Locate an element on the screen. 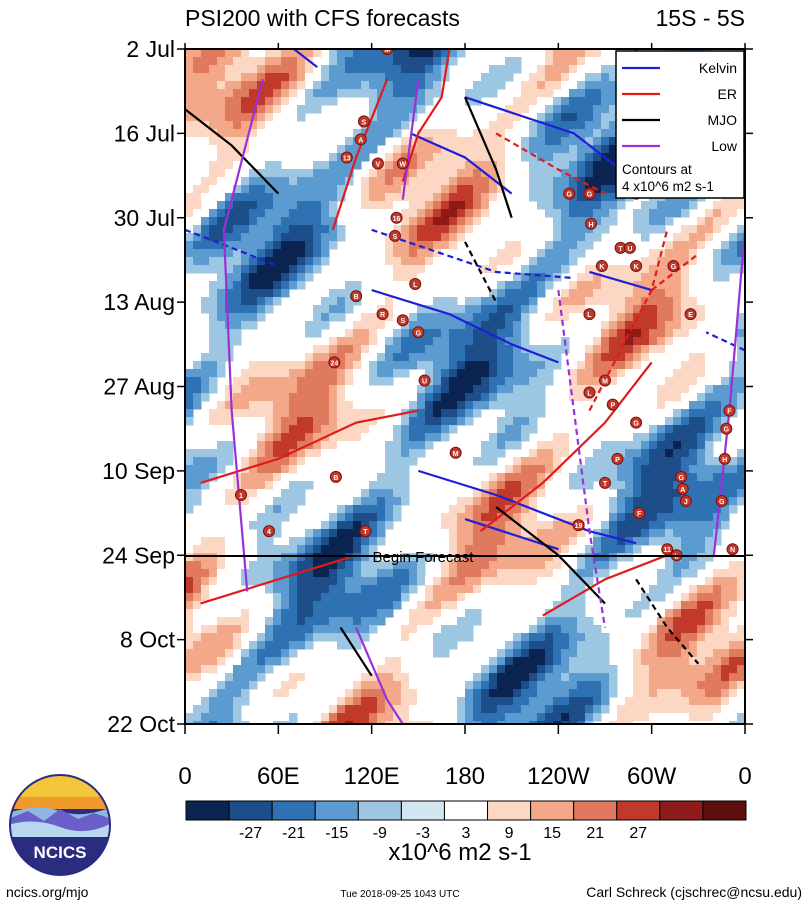 The width and height of the screenshot is (809, 907). storm-label: J is located at coordinates (686, 502).